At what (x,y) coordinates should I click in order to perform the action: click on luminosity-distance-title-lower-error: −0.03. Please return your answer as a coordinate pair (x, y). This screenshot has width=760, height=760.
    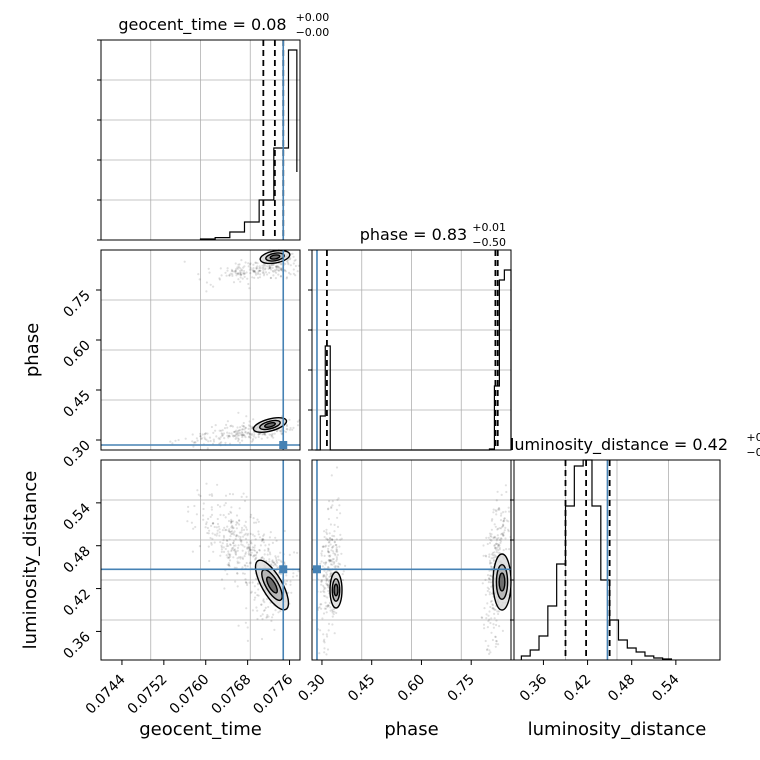
    Looking at the image, I should click on (753, 452).